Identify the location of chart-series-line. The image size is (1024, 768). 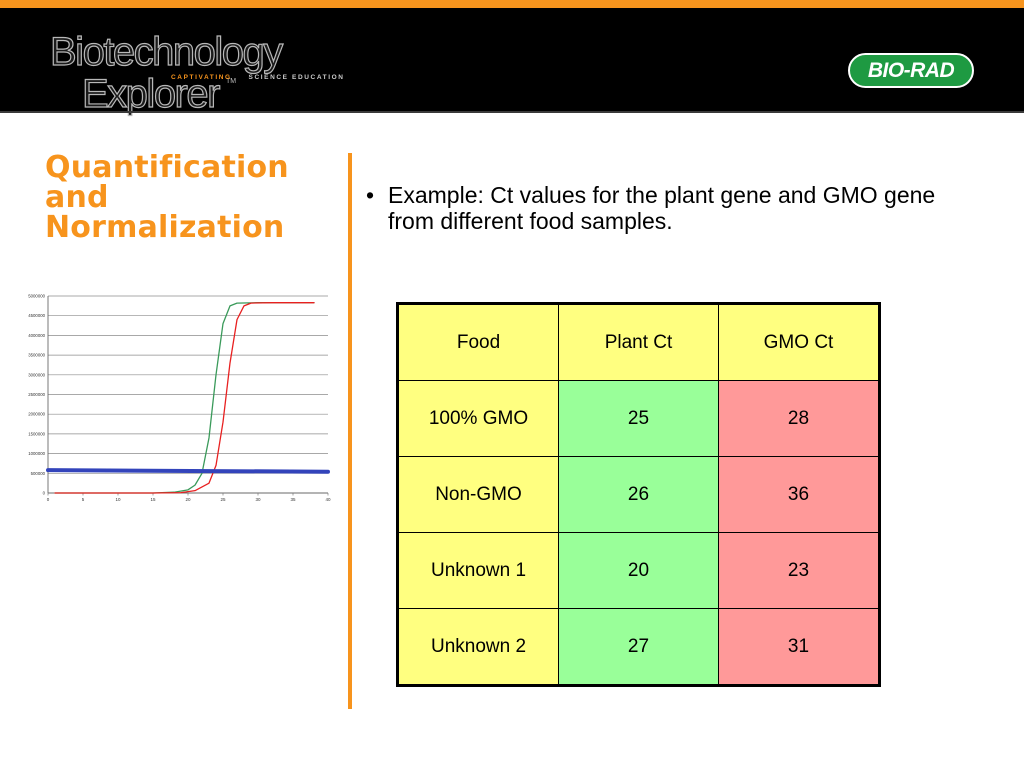
(184, 398).